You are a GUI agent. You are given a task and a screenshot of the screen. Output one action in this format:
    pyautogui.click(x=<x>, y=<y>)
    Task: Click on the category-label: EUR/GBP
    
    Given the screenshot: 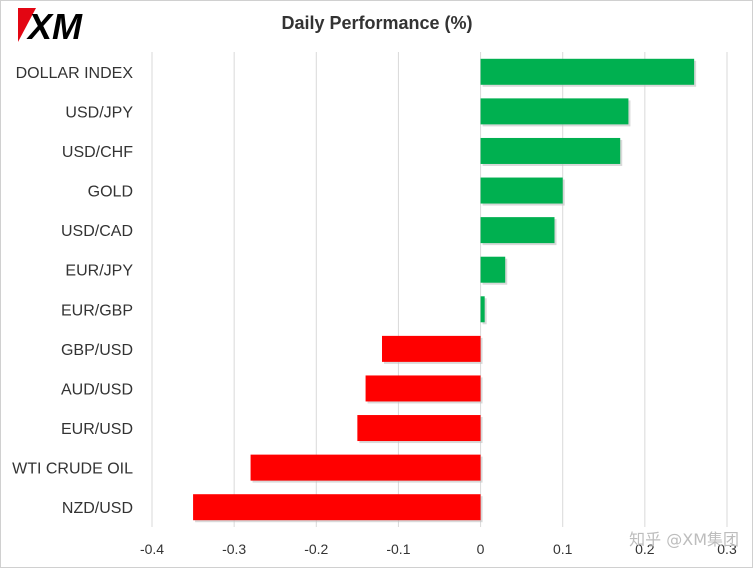 What is the action you would take?
    pyautogui.click(x=97, y=310)
    